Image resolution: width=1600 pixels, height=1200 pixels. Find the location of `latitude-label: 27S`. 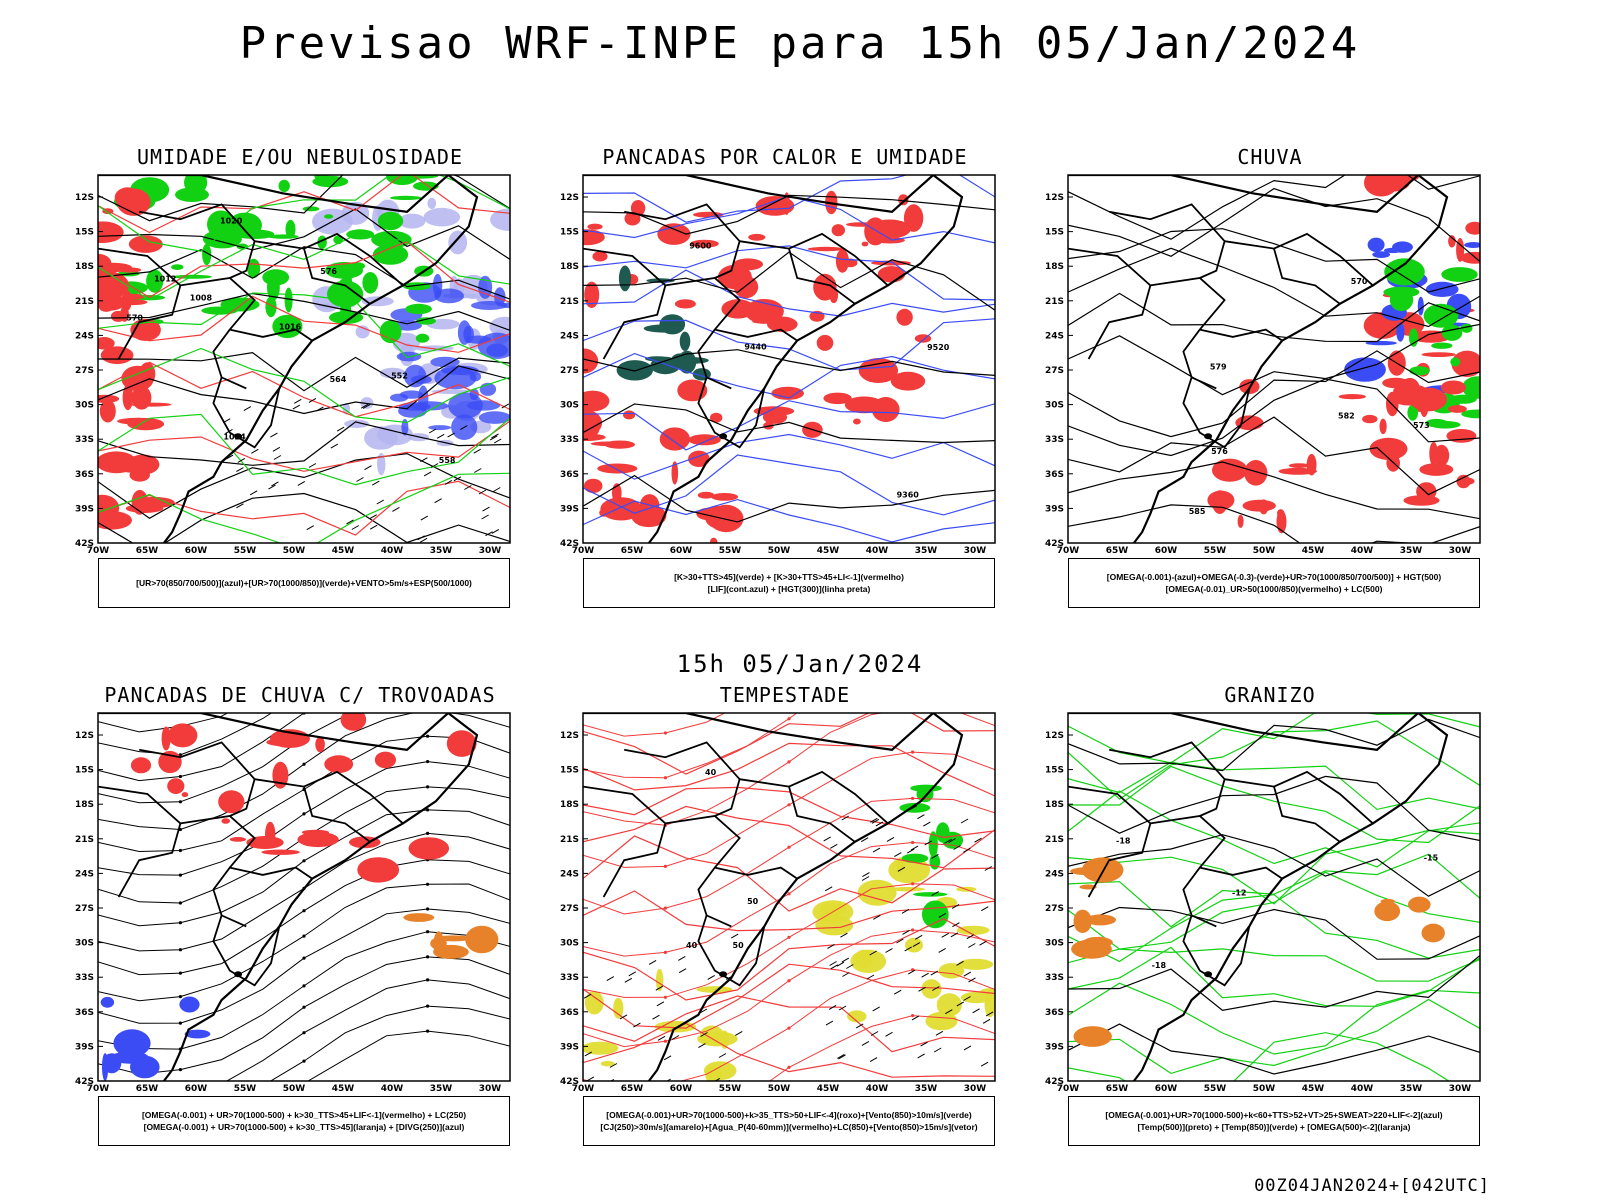

latitude-label: 27S is located at coordinates (1054, 371).